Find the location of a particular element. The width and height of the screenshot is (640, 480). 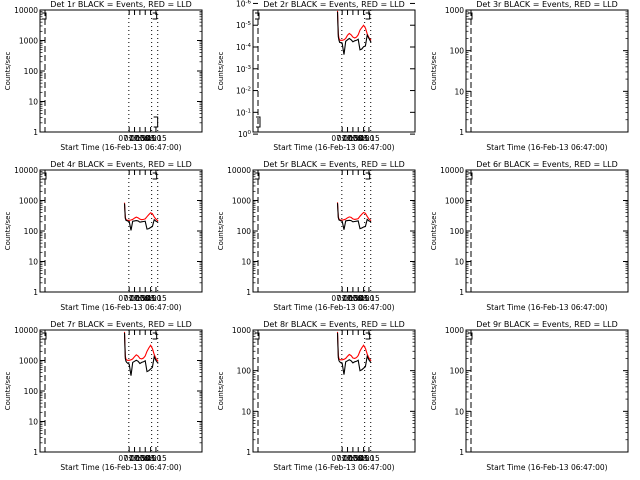

panel-title: Det 2r BLACK = Events, RED = LLD is located at coordinates (334, 4).